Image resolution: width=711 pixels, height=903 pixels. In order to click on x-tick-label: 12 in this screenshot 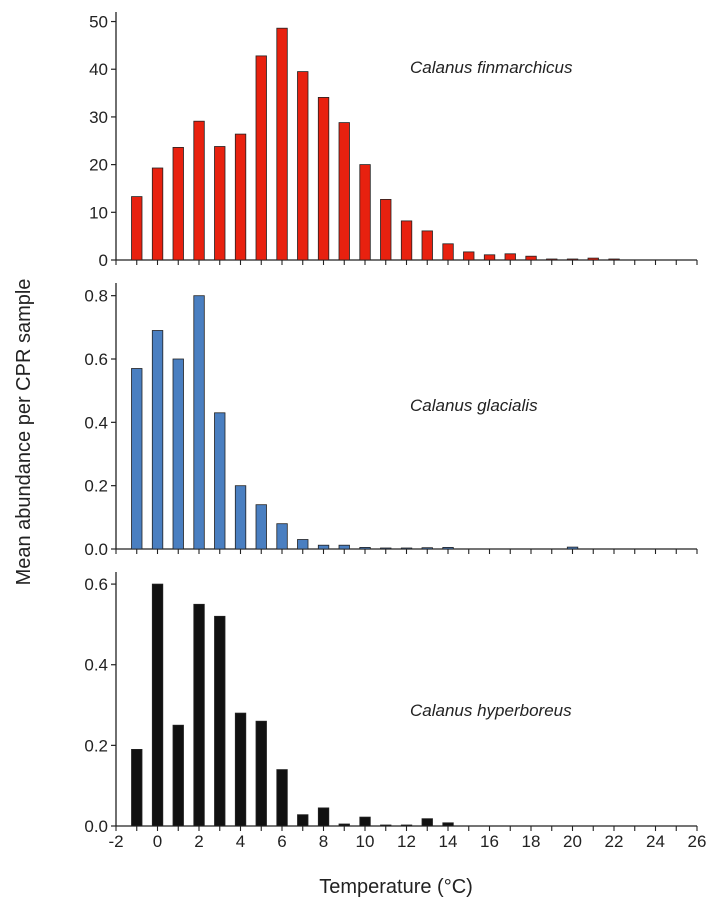, I will do `click(406, 841)`.